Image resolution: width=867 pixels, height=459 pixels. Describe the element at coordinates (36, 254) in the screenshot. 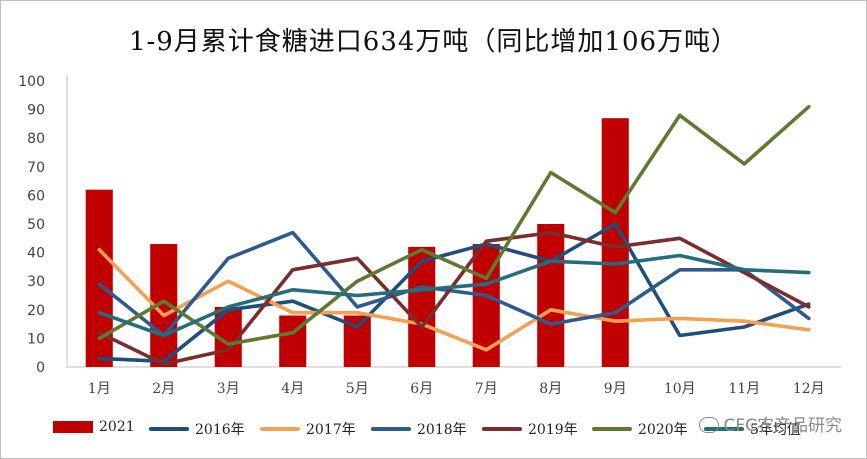

I see `y-tick-label: 40` at that location.